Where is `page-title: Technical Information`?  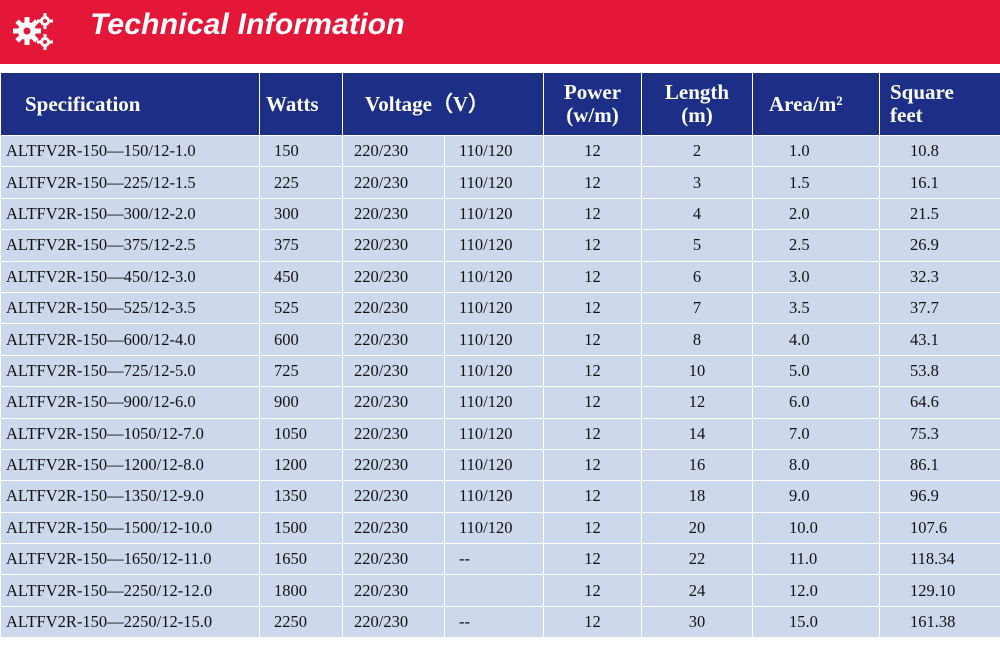 page-title: Technical Information is located at coordinates (247, 24).